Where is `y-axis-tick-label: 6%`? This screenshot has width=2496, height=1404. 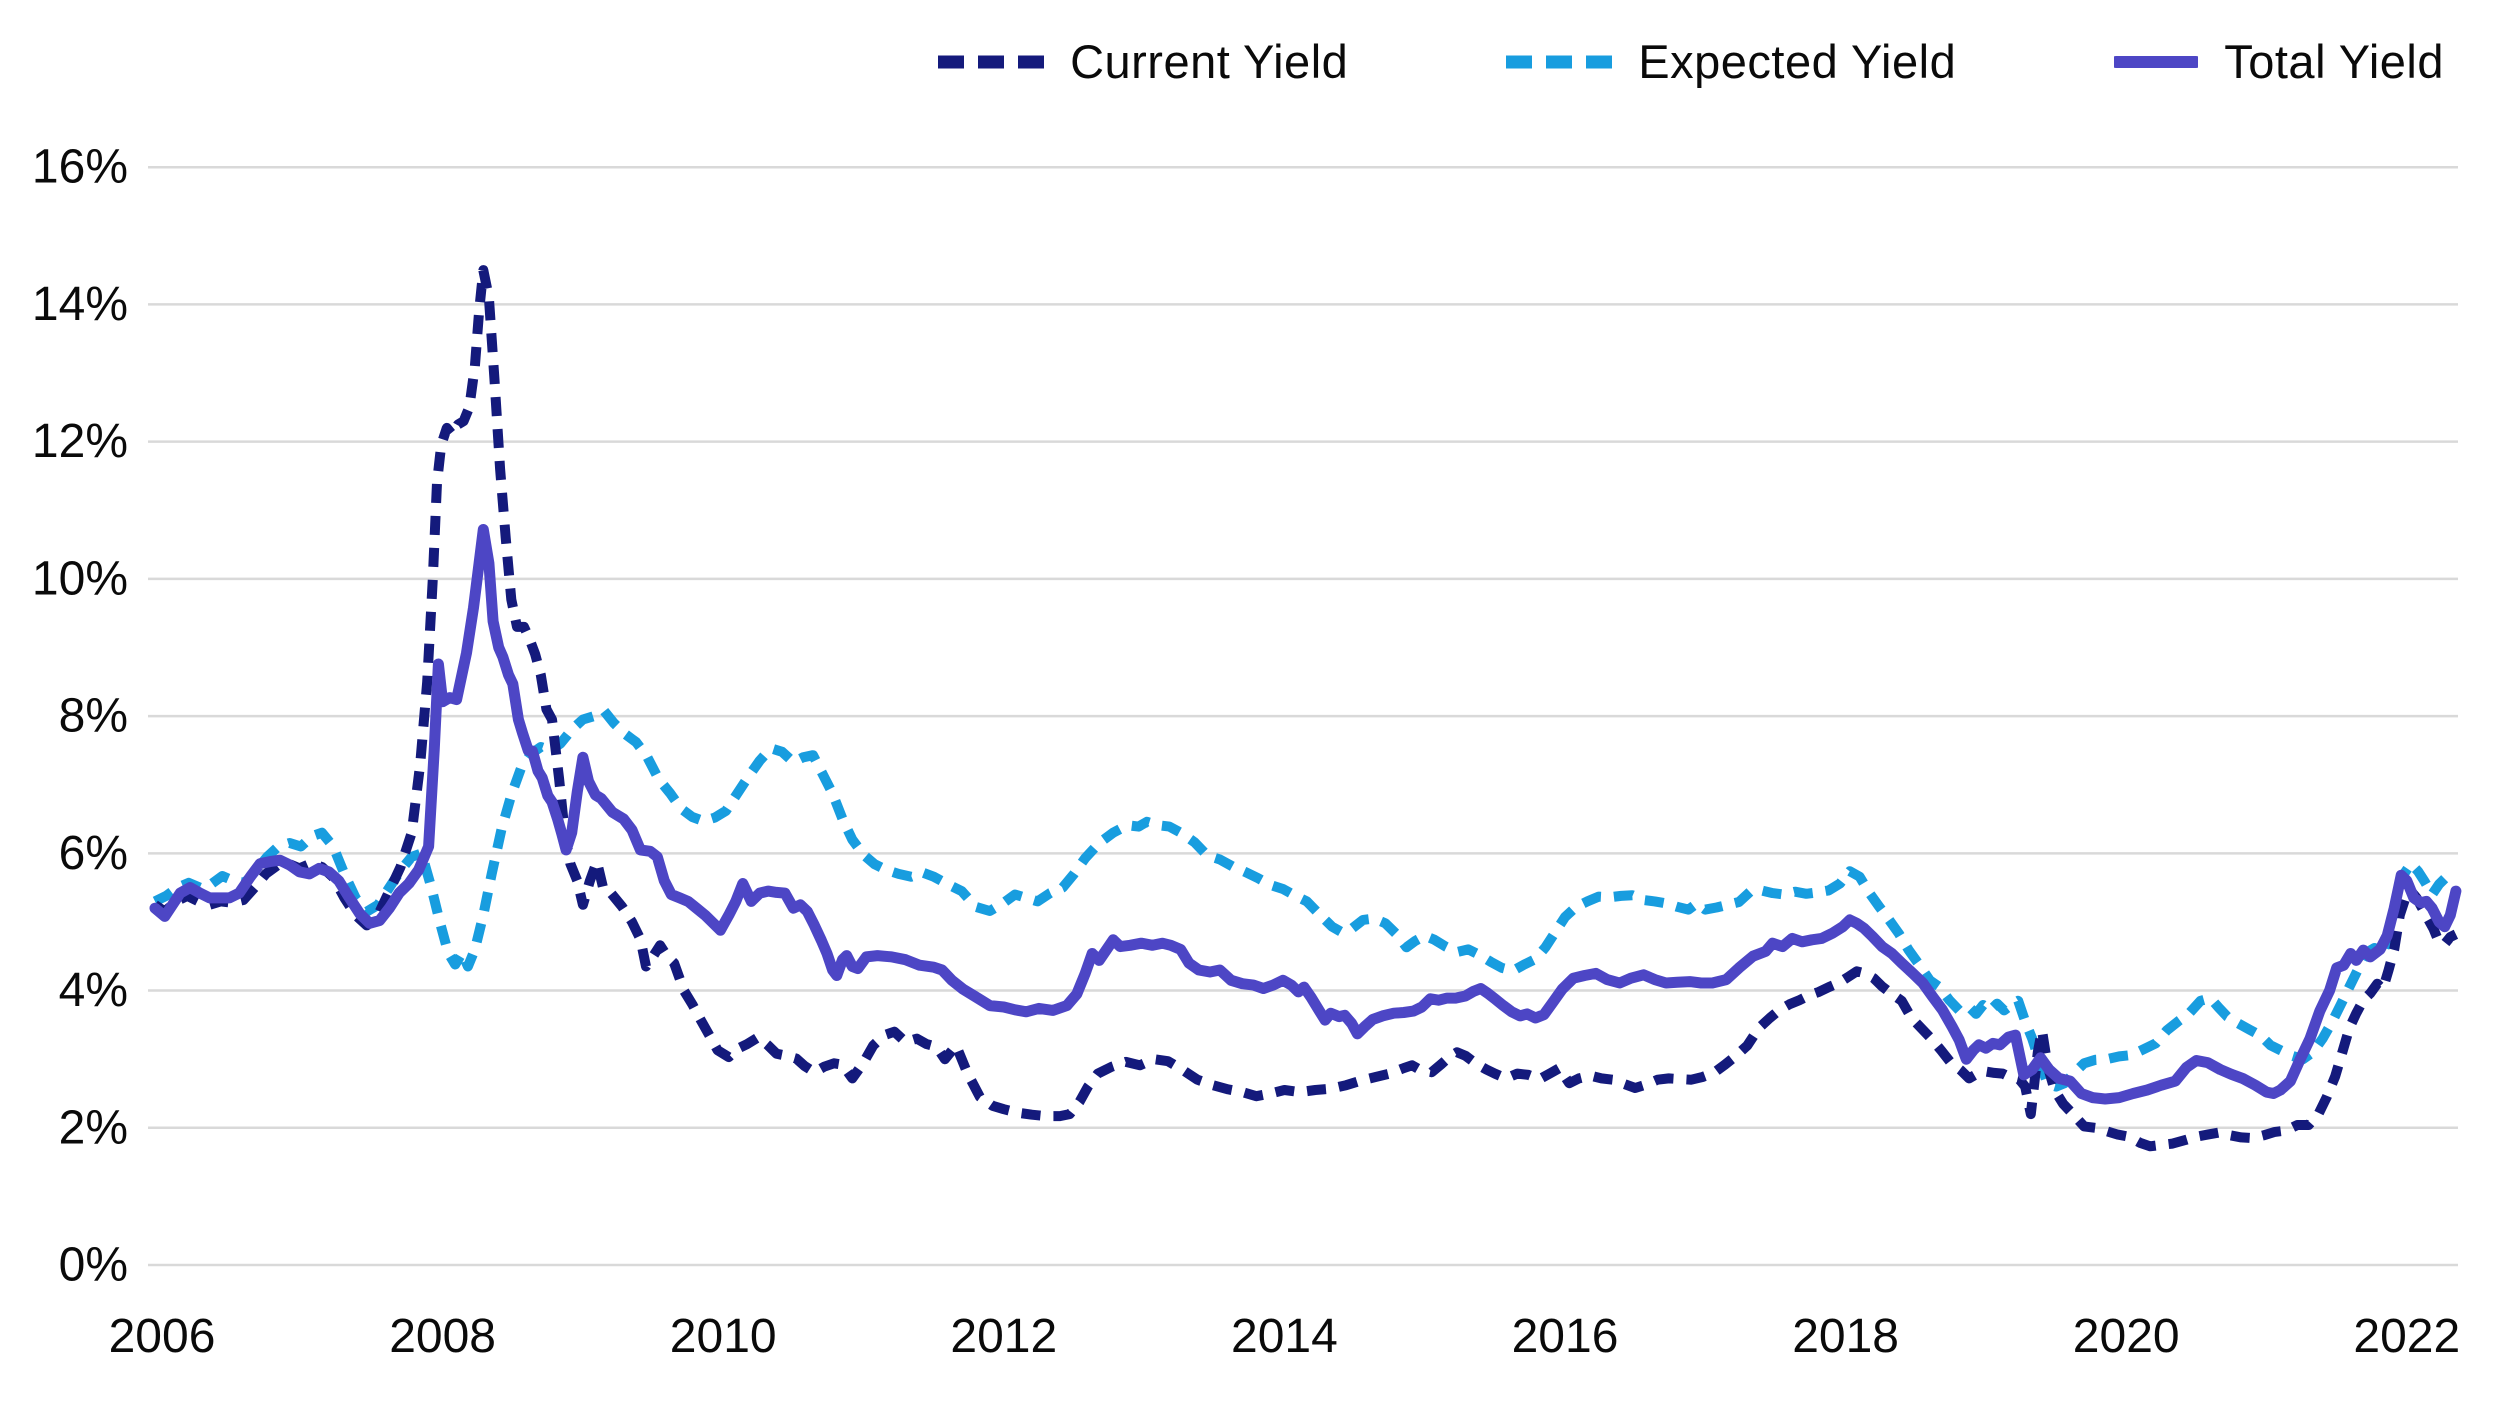
y-axis-tick-label: 6% is located at coordinates (93, 853).